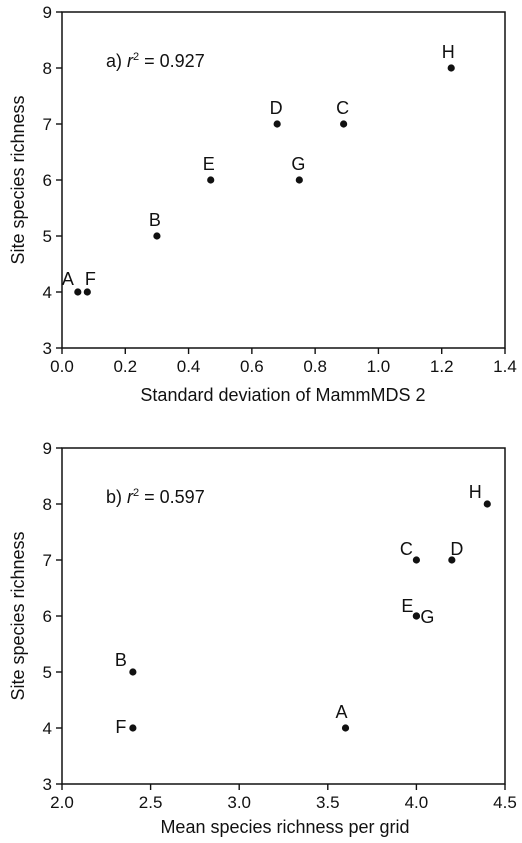 This screenshot has width=522, height=843. What do you see at coordinates (211, 180) in the screenshot?
I see `data-point-e` at bounding box center [211, 180].